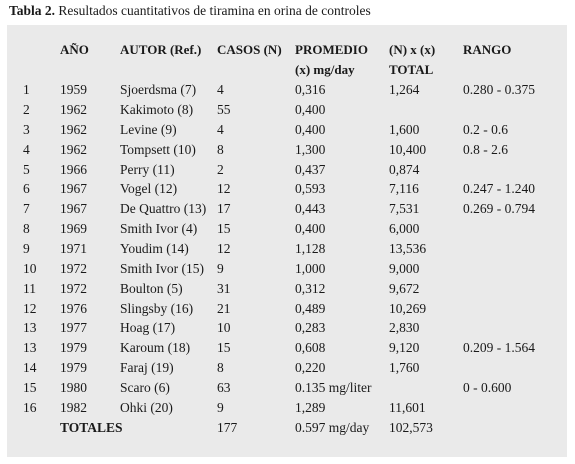 The height and width of the screenshot is (464, 575). Describe the element at coordinates (26, 209) in the screenshot. I see `cell-n: 7` at that location.